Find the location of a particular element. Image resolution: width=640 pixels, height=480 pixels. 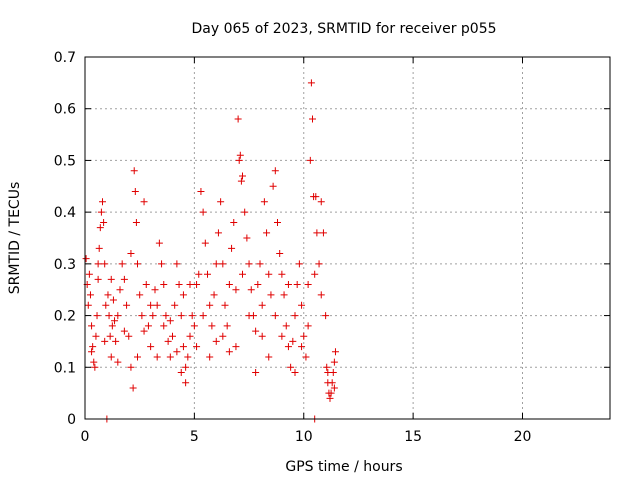

y-tick-label: 0.4 is located at coordinates (65, 213).